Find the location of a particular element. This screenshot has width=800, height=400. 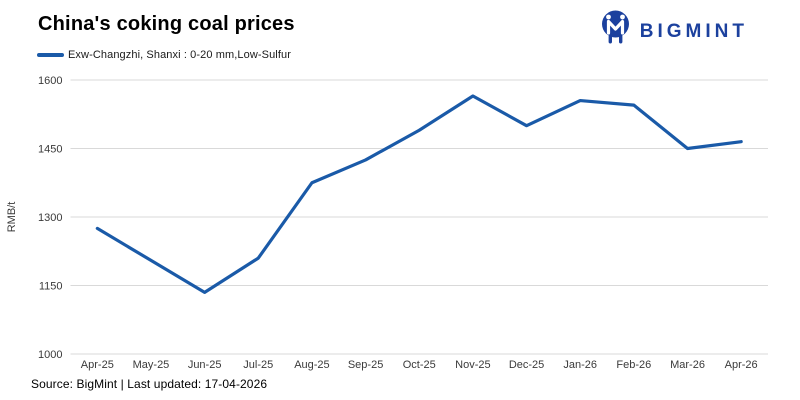

bigmint-logo-icon is located at coordinates (615, 30).